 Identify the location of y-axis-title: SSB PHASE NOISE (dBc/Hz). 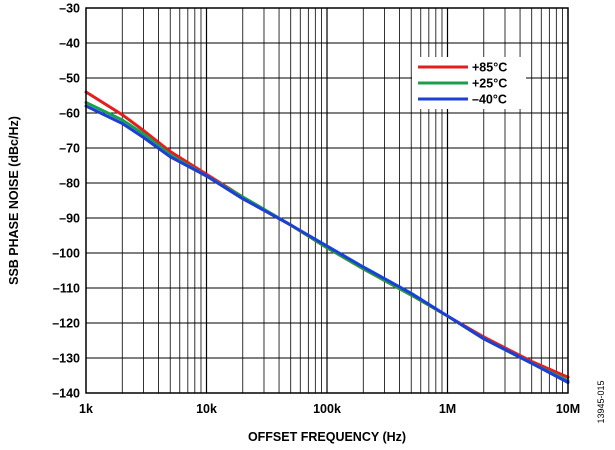
(14, 200).